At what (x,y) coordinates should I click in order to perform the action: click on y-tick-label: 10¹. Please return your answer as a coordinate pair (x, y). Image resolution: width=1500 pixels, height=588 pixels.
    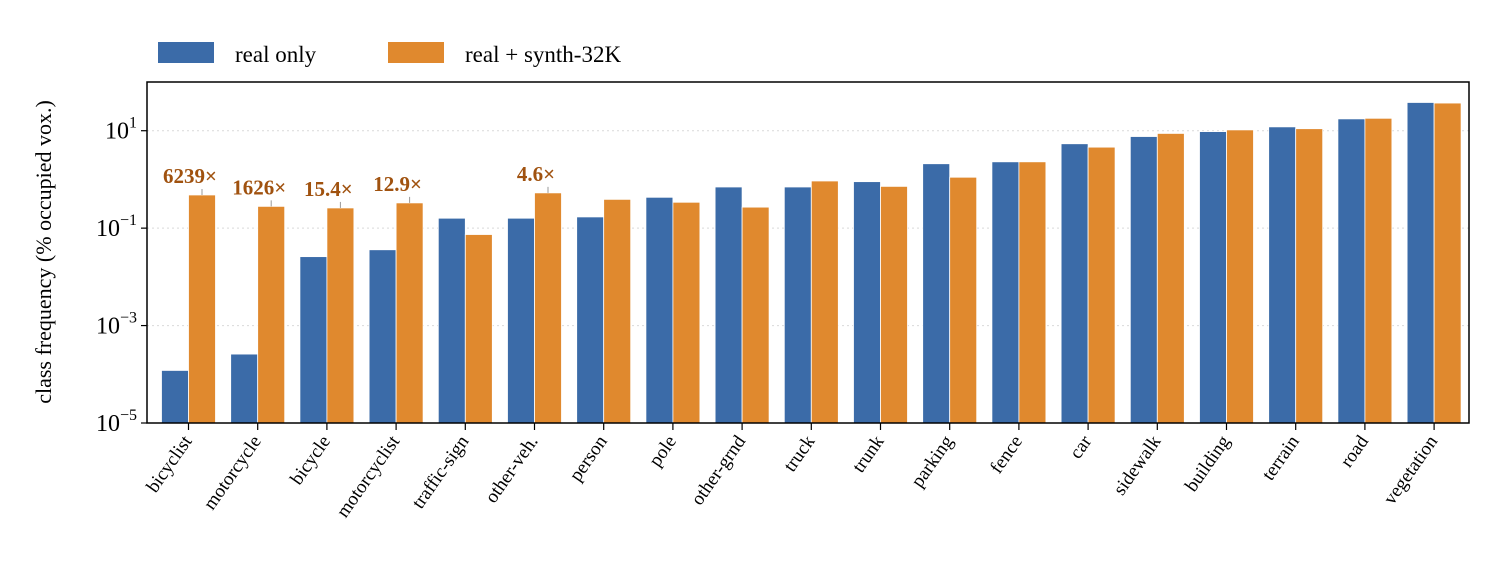
    Looking at the image, I should click on (121, 130).